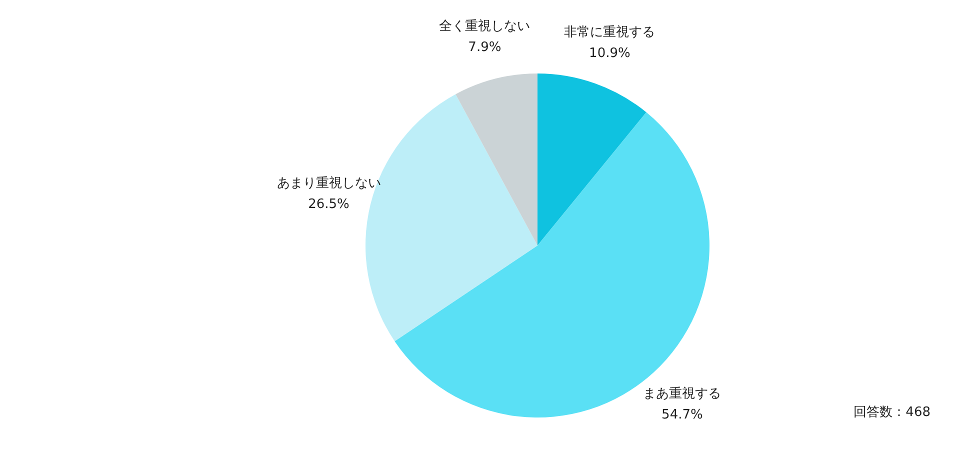  What do you see at coordinates (892, 412) in the screenshot?
I see `text: 回答数：468` at bounding box center [892, 412].